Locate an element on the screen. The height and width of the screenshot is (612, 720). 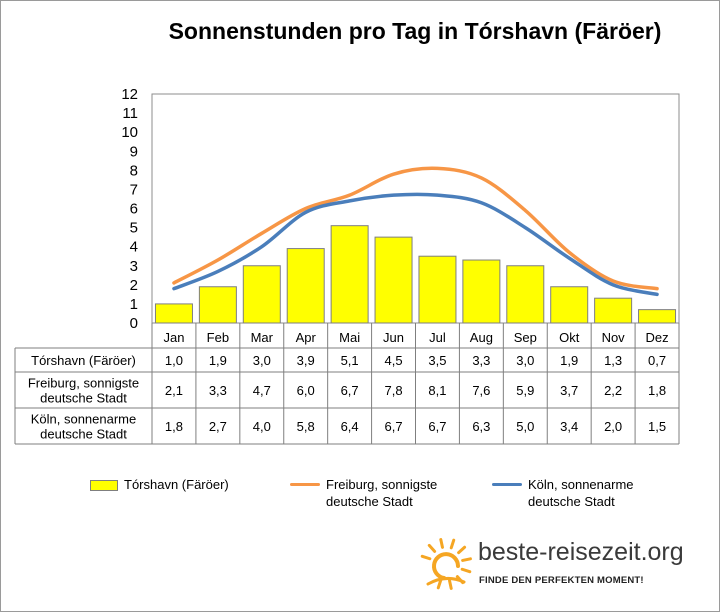
month-label-aug: Aug is located at coordinates (481, 337).